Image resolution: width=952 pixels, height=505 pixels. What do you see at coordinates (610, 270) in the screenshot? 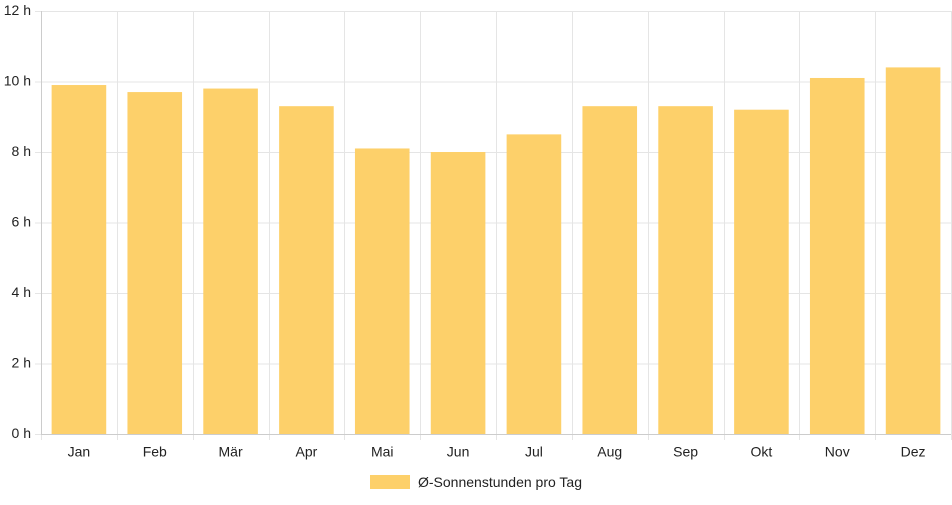
I see `bar-aug` at bounding box center [610, 270].